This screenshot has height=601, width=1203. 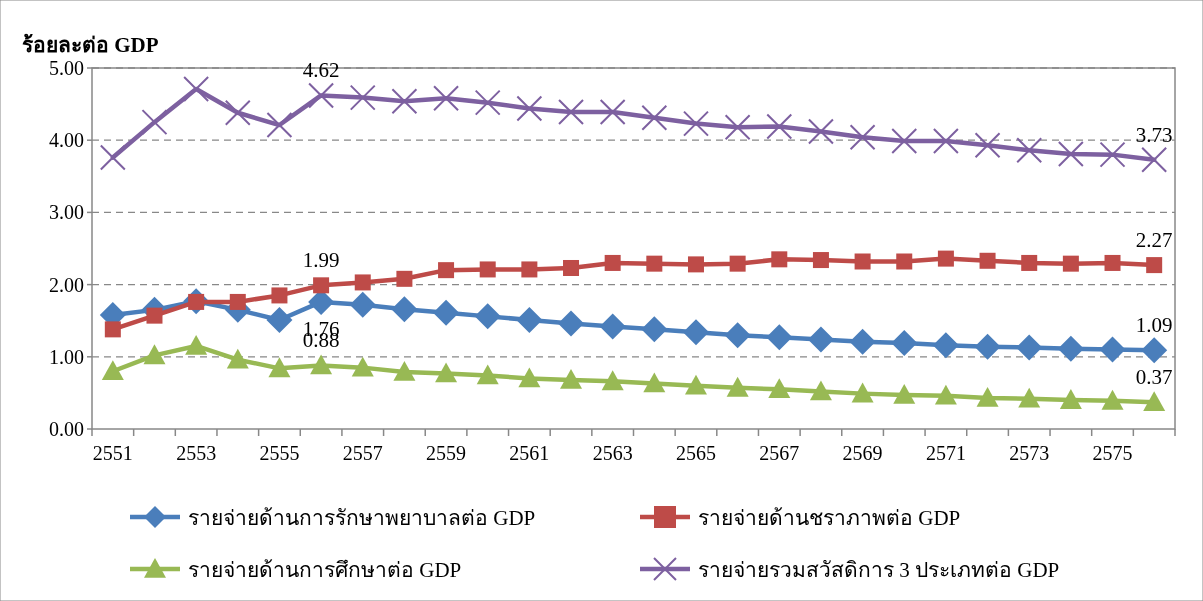 What do you see at coordinates (695, 453) in the screenshot?
I see `x-tick-label: 2565` at bounding box center [695, 453].